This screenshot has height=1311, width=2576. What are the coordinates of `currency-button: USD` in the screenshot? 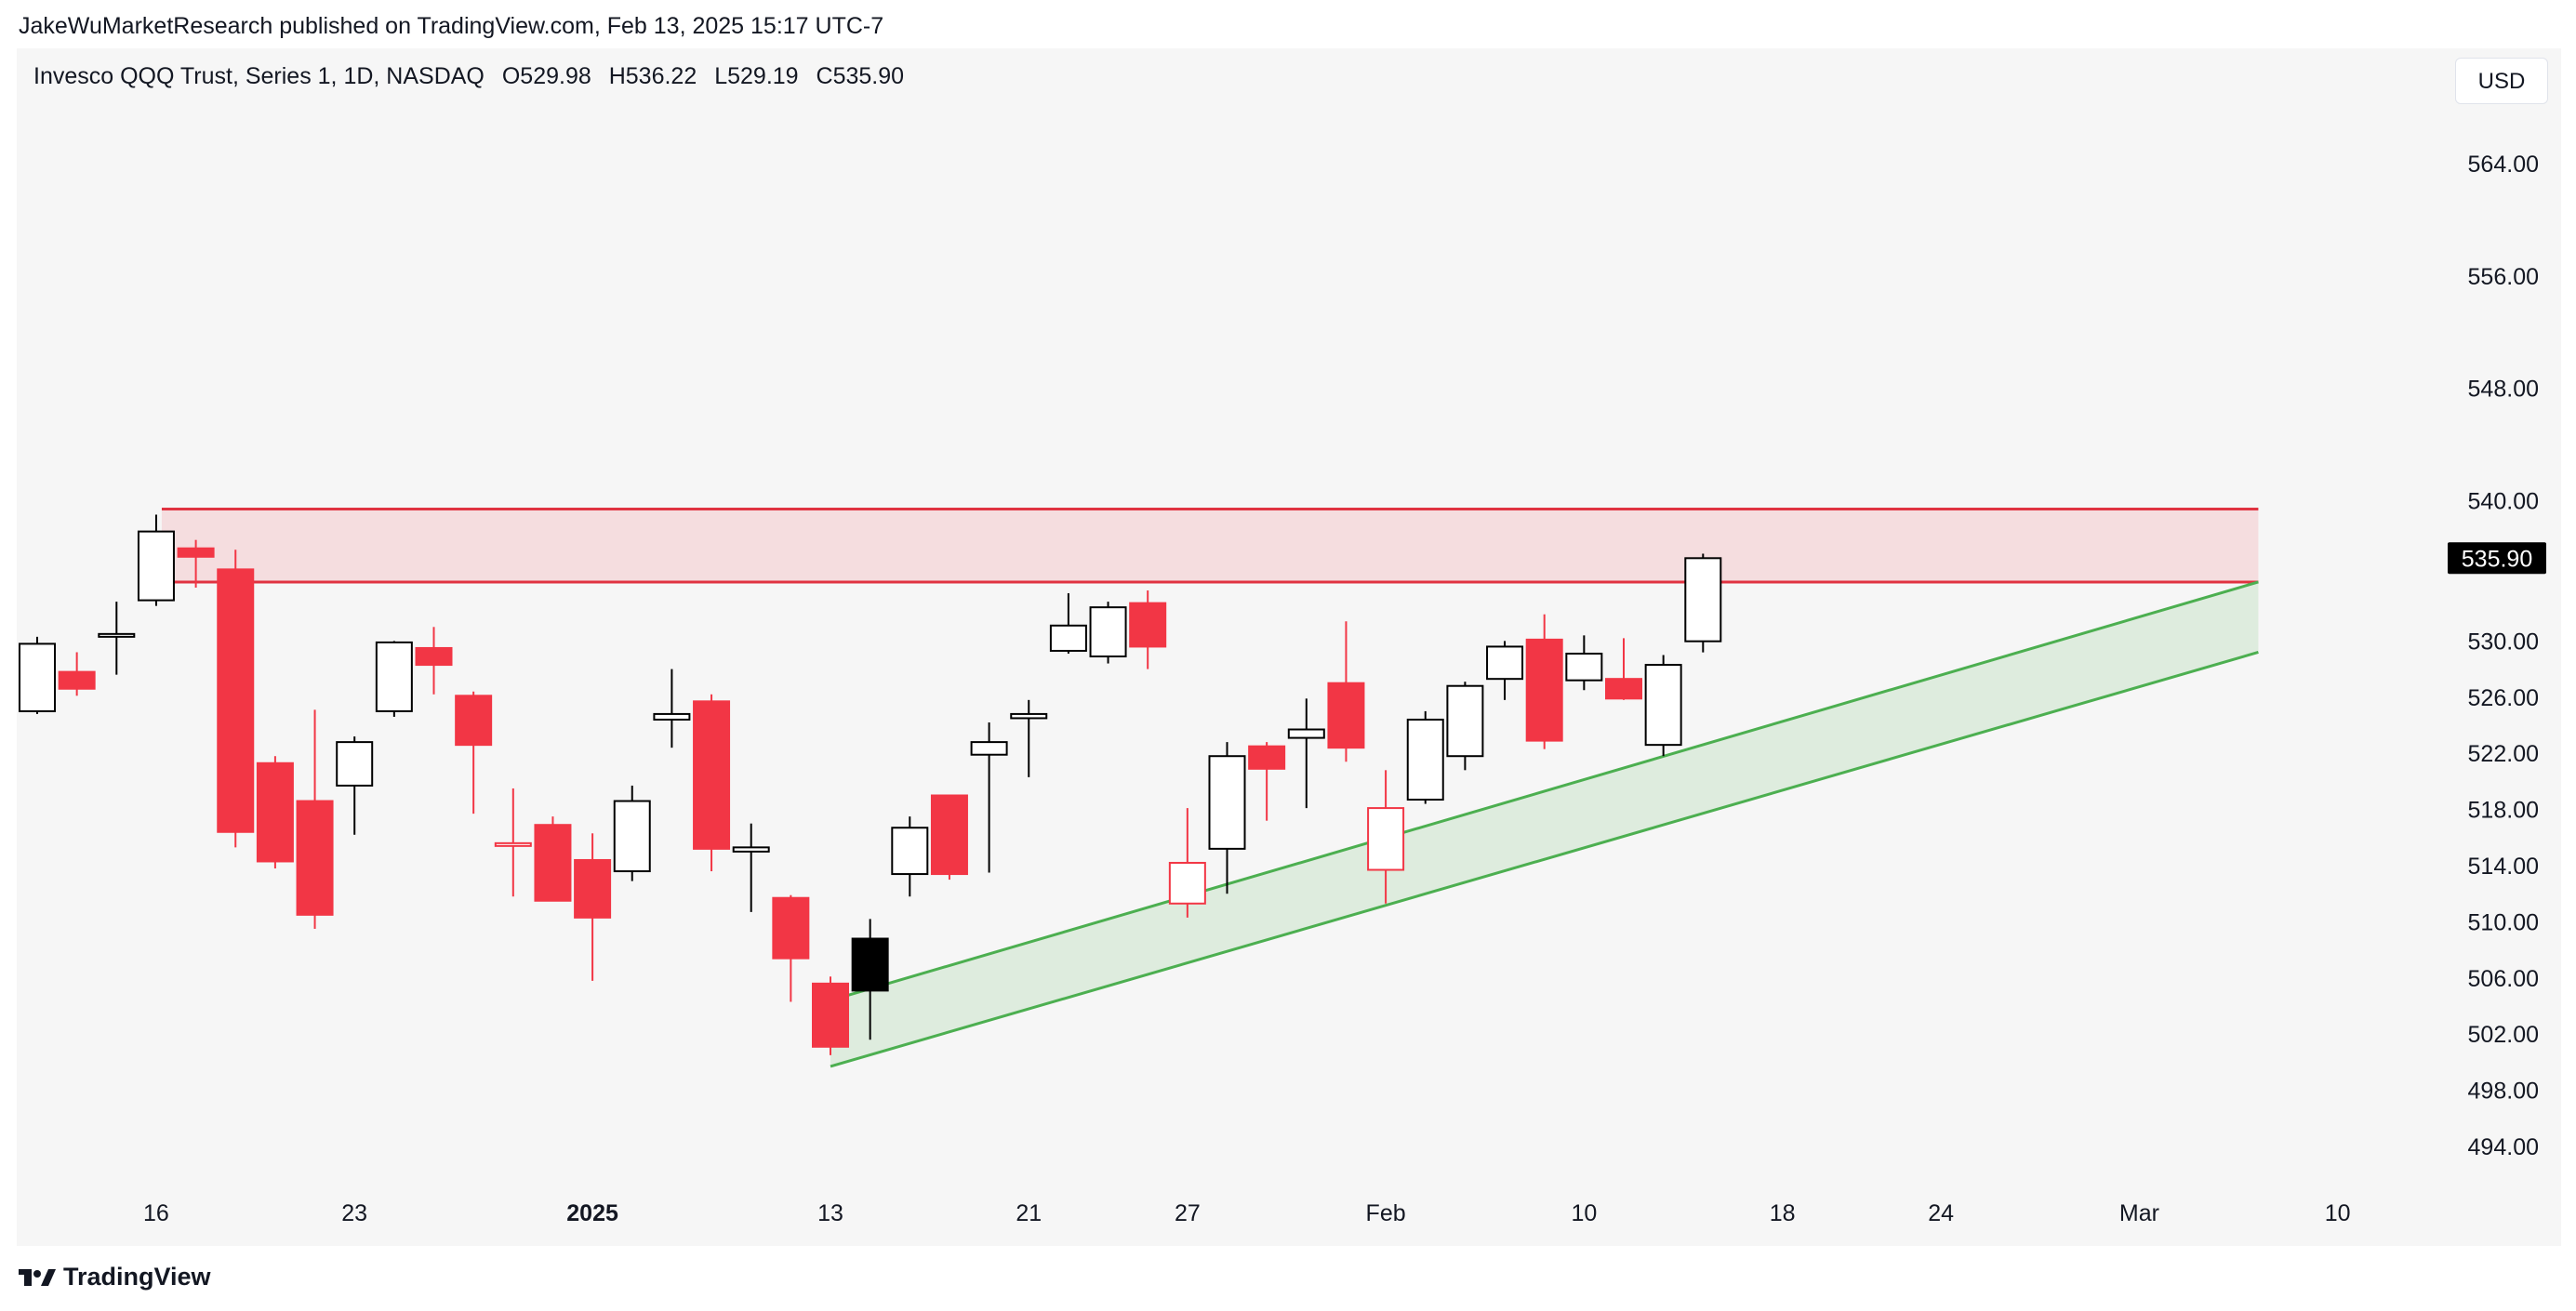 It's located at (2501, 81).